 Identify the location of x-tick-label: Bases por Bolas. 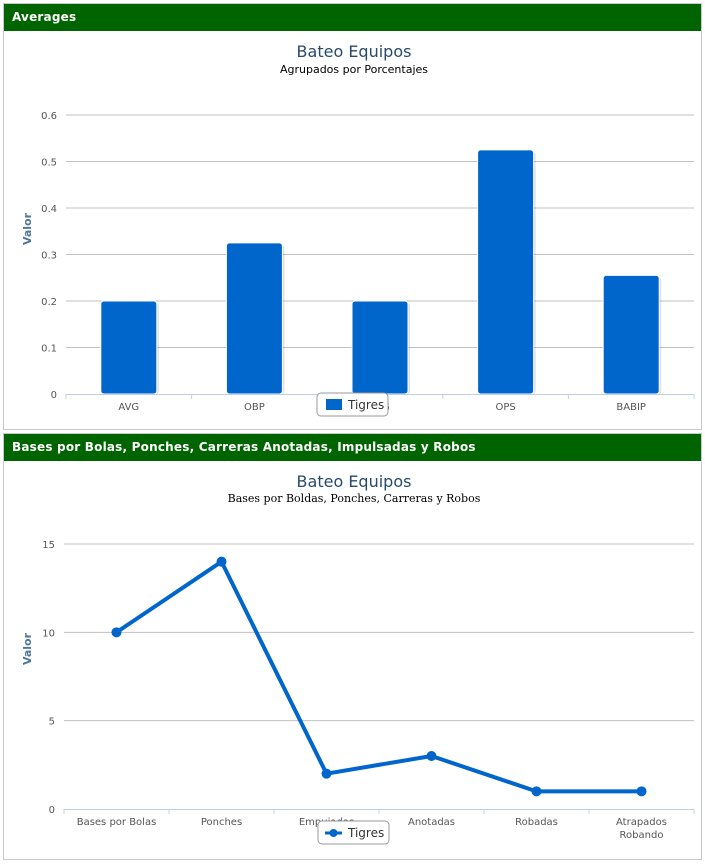
(117, 822).